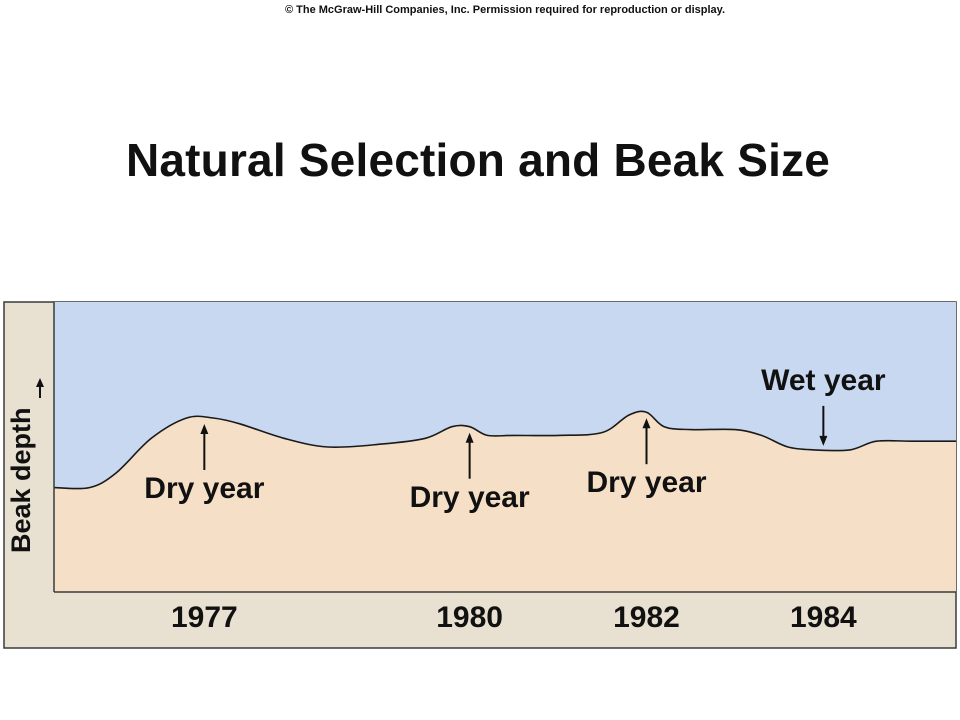 This screenshot has width=960, height=720. Describe the element at coordinates (478, 160) in the screenshot. I see `page-title: Natural Selection and Beak Size` at that location.